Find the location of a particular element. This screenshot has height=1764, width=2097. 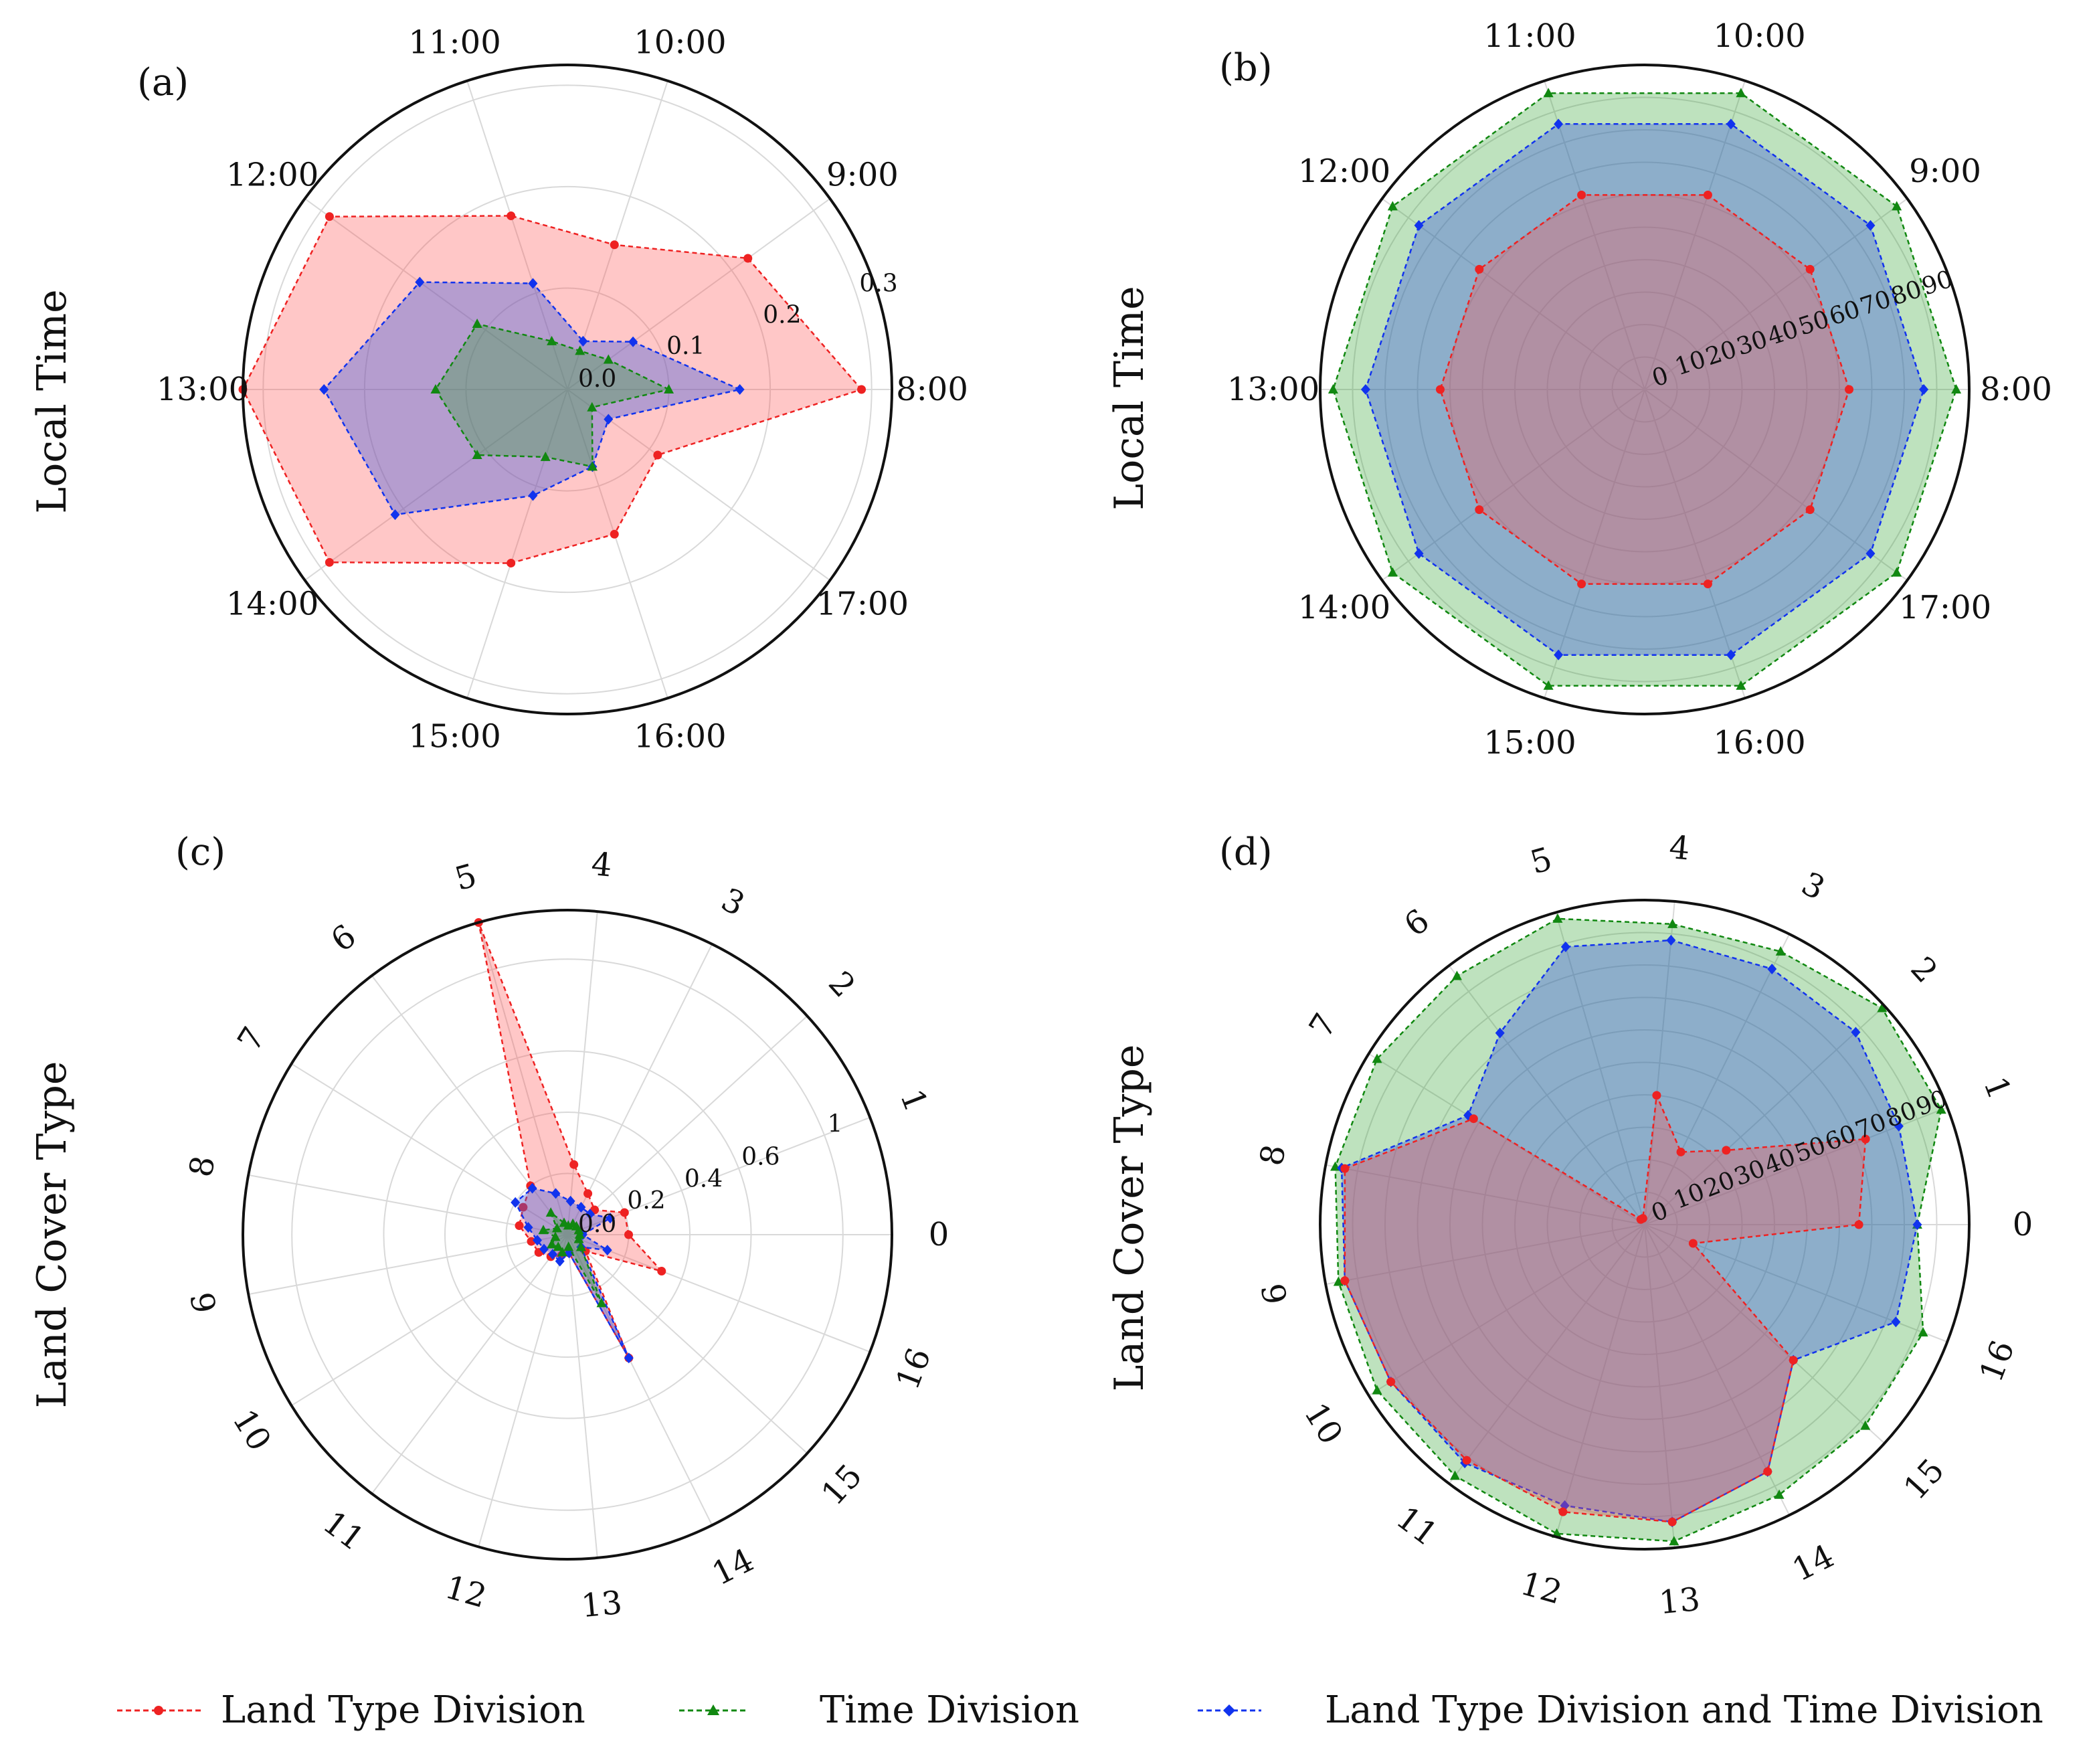

row-axis-label: Land Cover Type is located at coordinates (1129, 1218).